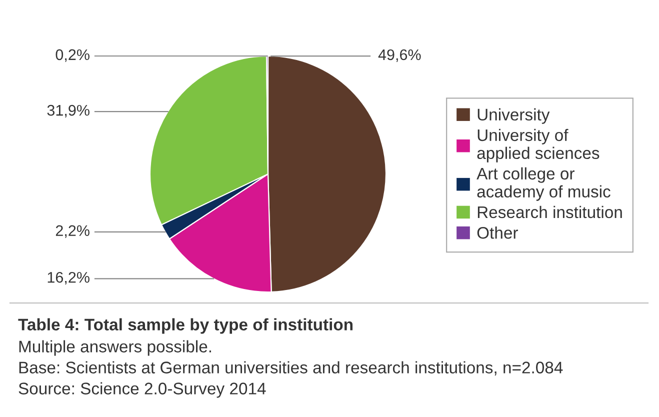  I want to click on text: Table 4: Total sample by type of institution, so click(185, 326).